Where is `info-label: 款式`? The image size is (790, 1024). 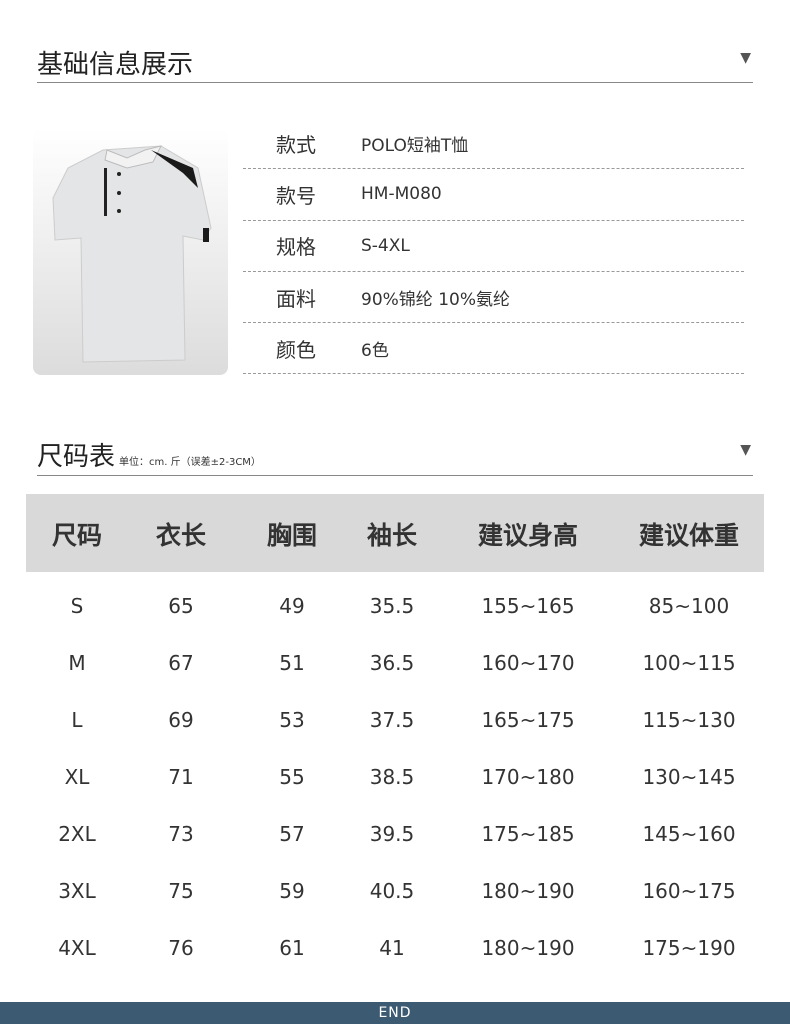 info-label: 款式 is located at coordinates (296, 144).